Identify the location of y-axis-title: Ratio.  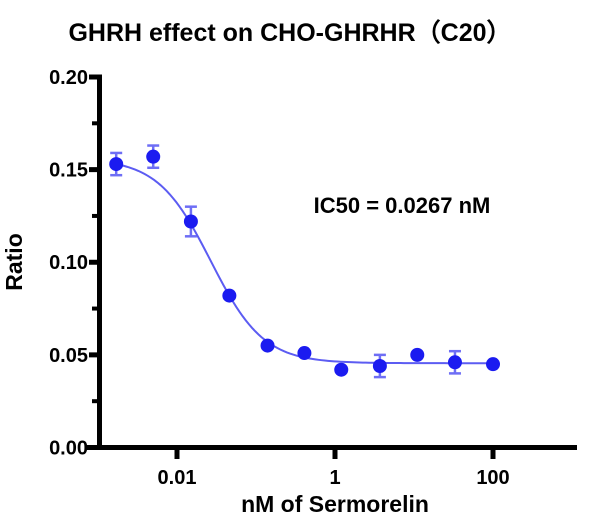
(14, 262).